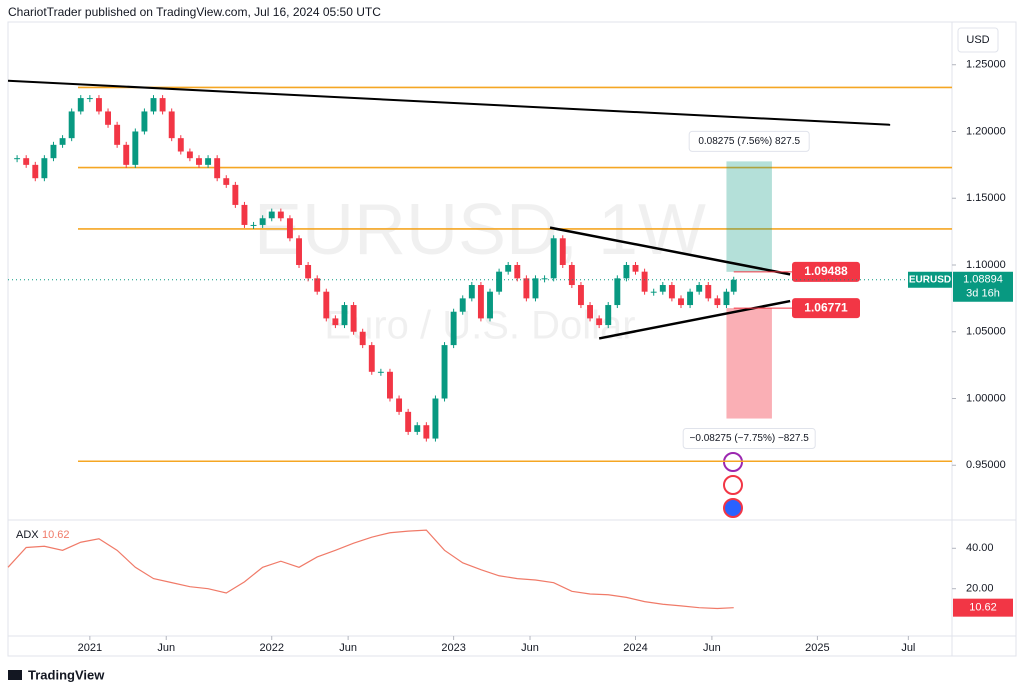  I want to click on logo-mark, so click(15, 675).